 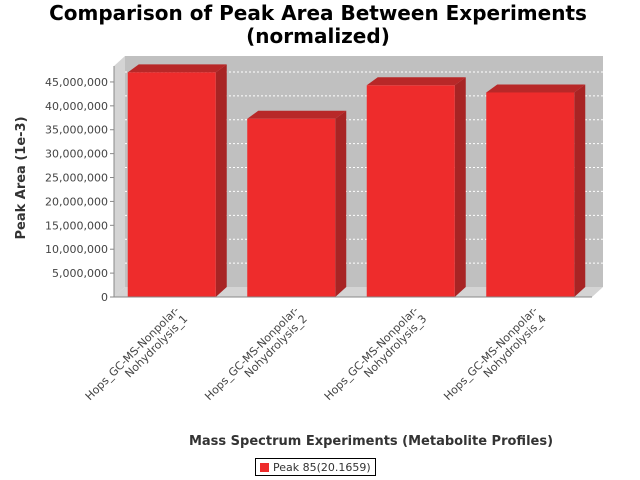 I want to click on y-tick-label: 45,000,000, so click(x=76, y=82).